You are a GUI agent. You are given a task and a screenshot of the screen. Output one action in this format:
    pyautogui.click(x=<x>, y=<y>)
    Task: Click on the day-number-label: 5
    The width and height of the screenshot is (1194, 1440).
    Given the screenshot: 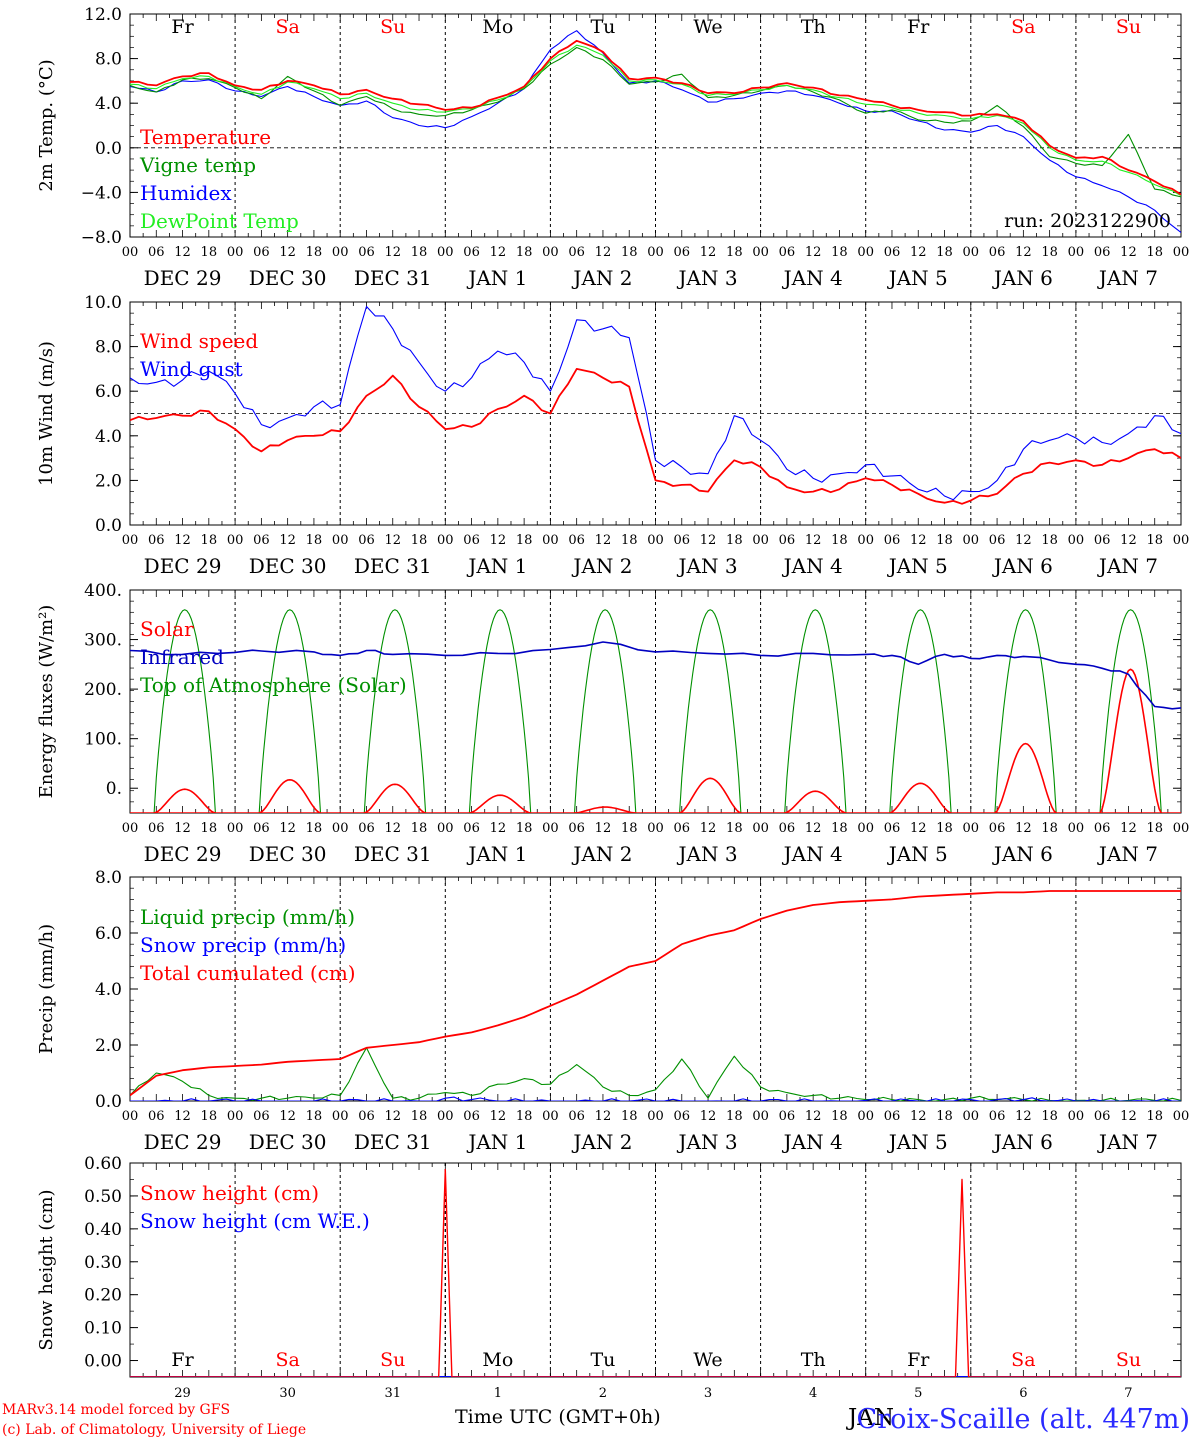 What is the action you would take?
    pyautogui.click(x=918, y=1393)
    